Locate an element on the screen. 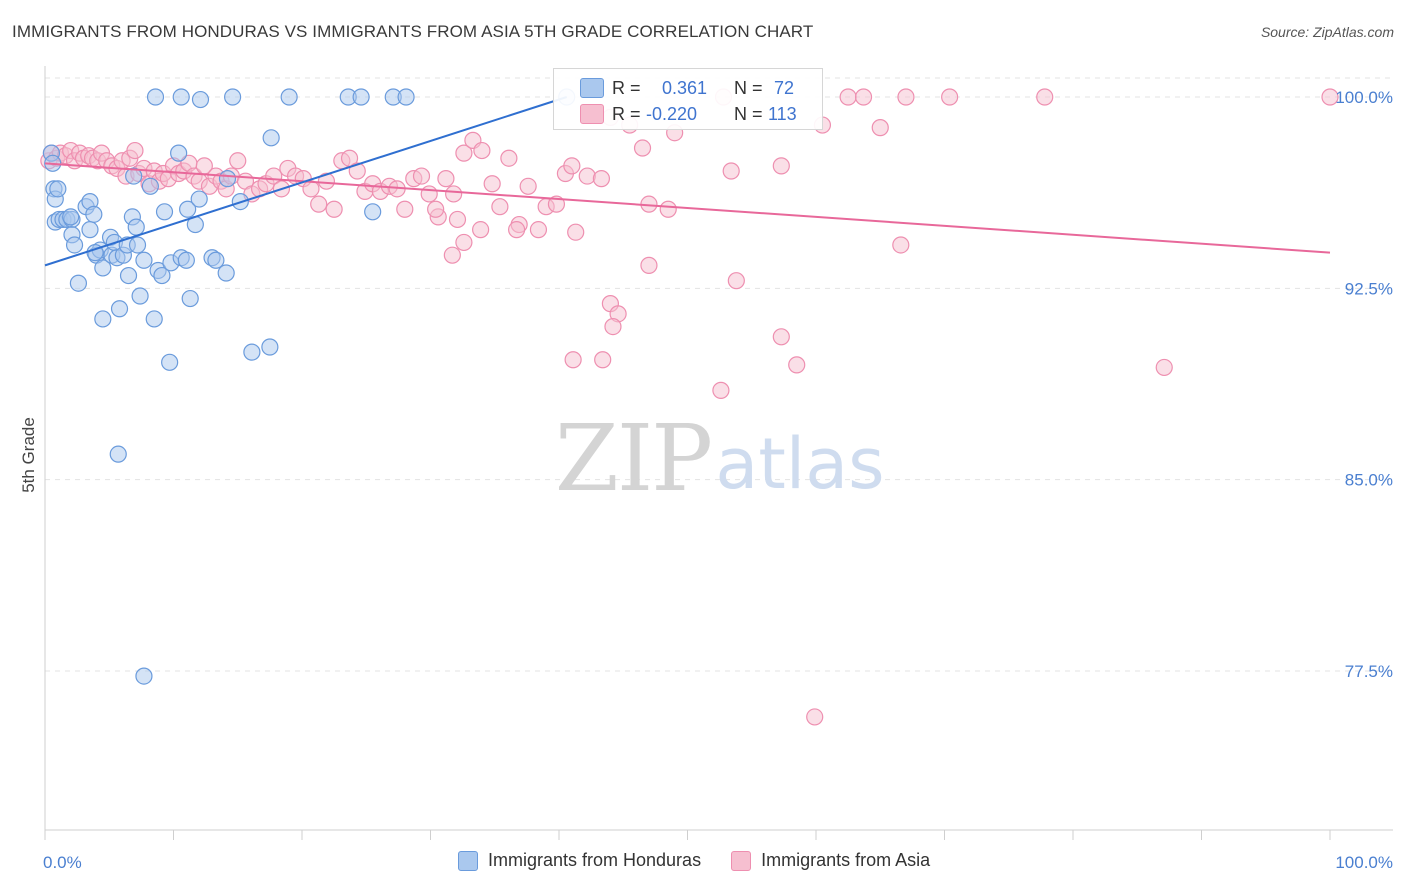 The width and height of the screenshot is (1406, 892). y-tick-label: 100.0% is located at coordinates (1364, 97).